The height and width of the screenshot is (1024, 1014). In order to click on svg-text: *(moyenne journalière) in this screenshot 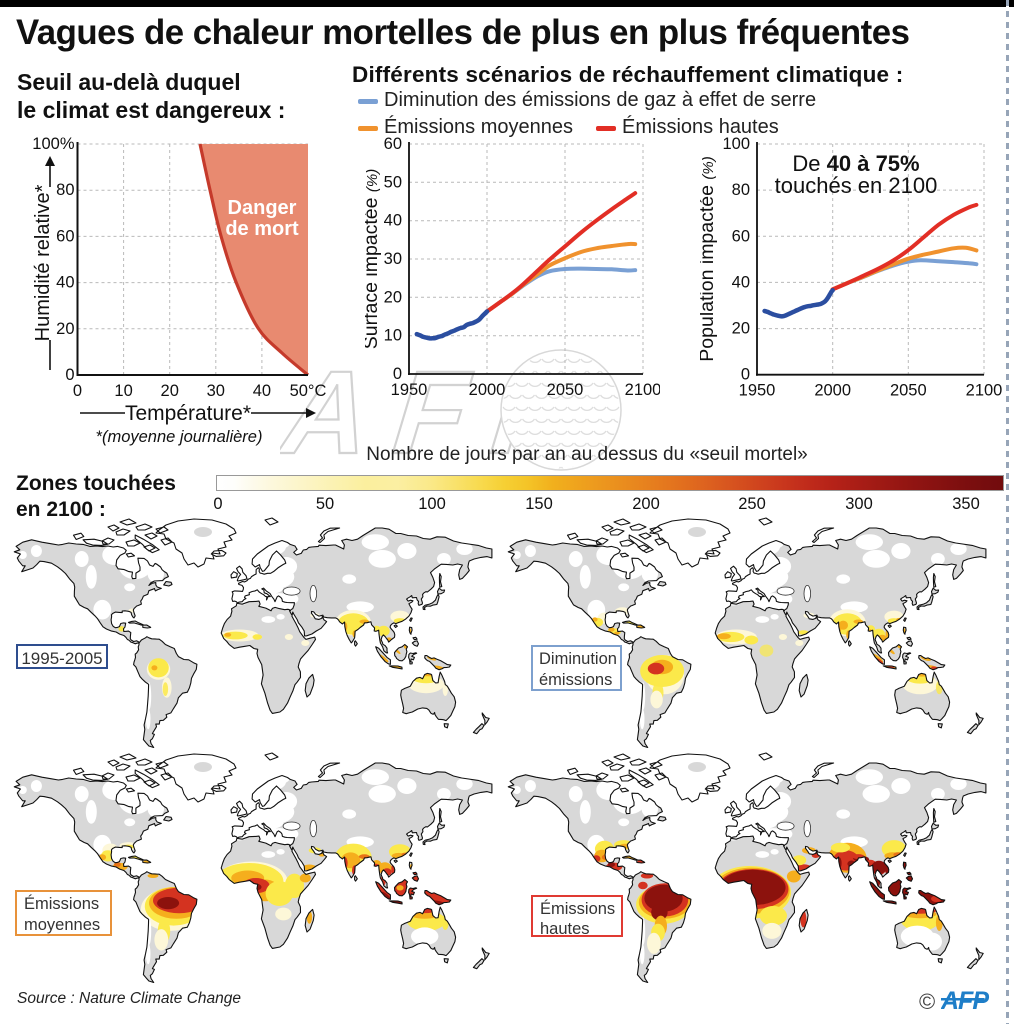, I will do `click(179, 437)`.